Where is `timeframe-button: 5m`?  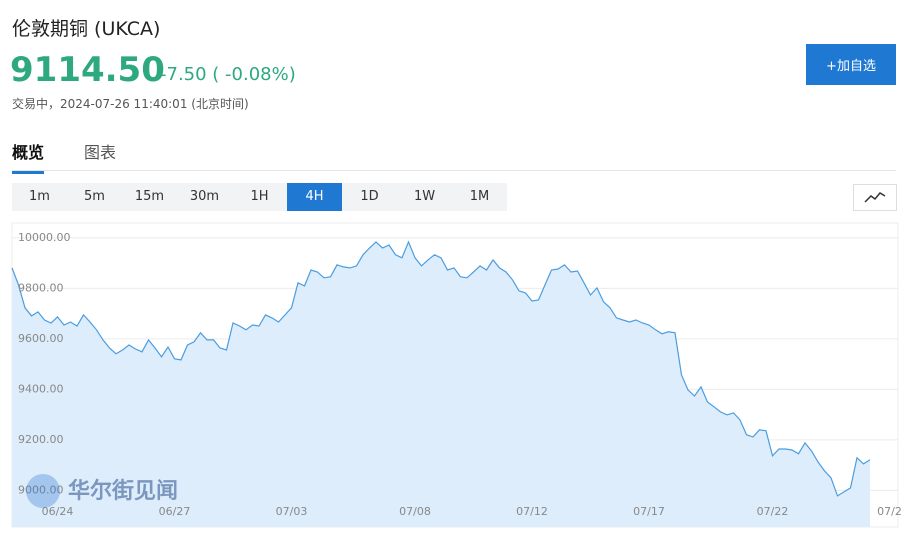
timeframe-button: 5m is located at coordinates (94, 196).